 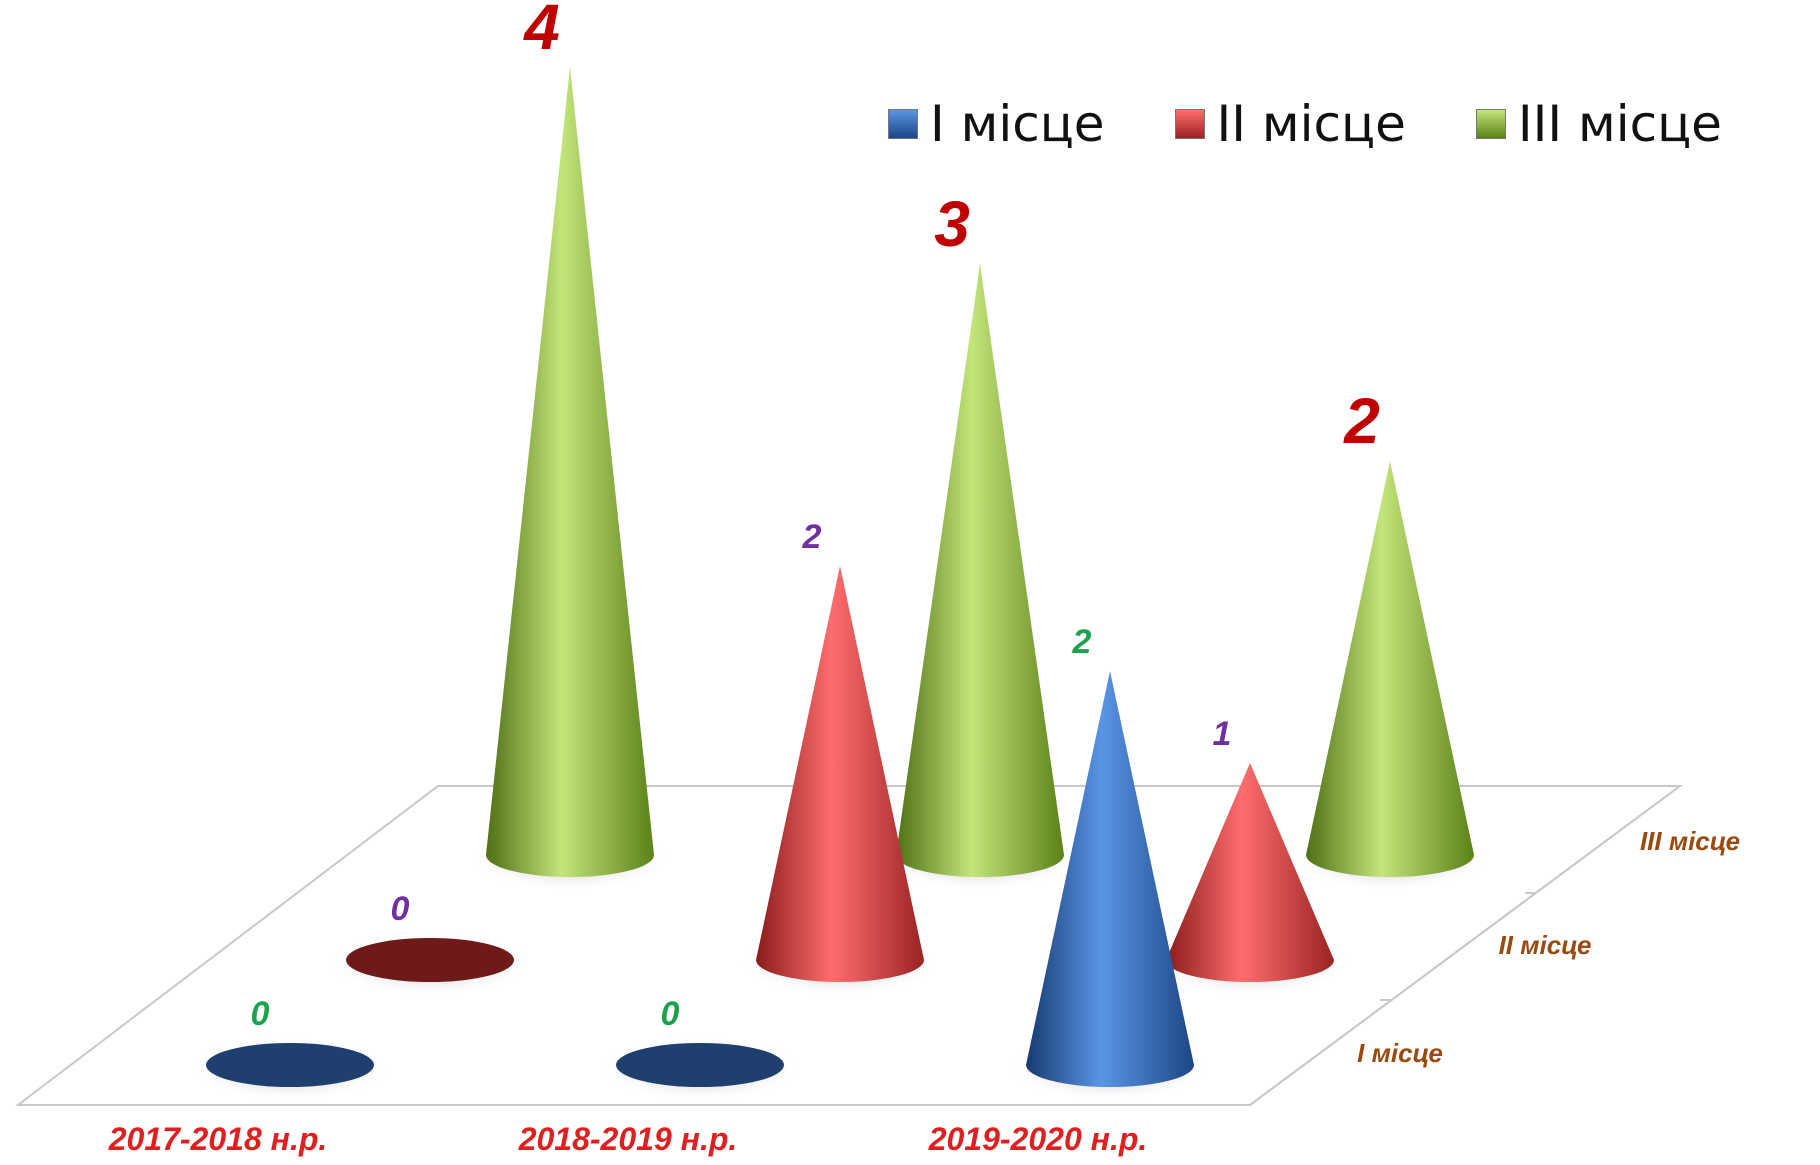 I want to click on flat-disc-1-2017-2018, so click(x=290, y=1065).